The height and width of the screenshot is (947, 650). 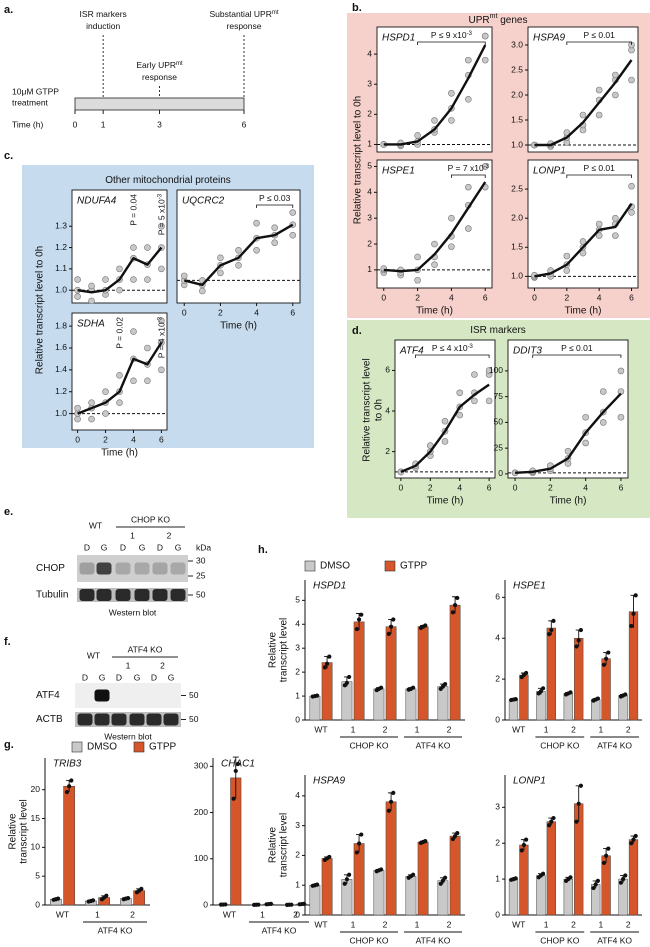 What do you see at coordinates (103, 26) in the screenshot?
I see `event-label: induction` at bounding box center [103, 26].